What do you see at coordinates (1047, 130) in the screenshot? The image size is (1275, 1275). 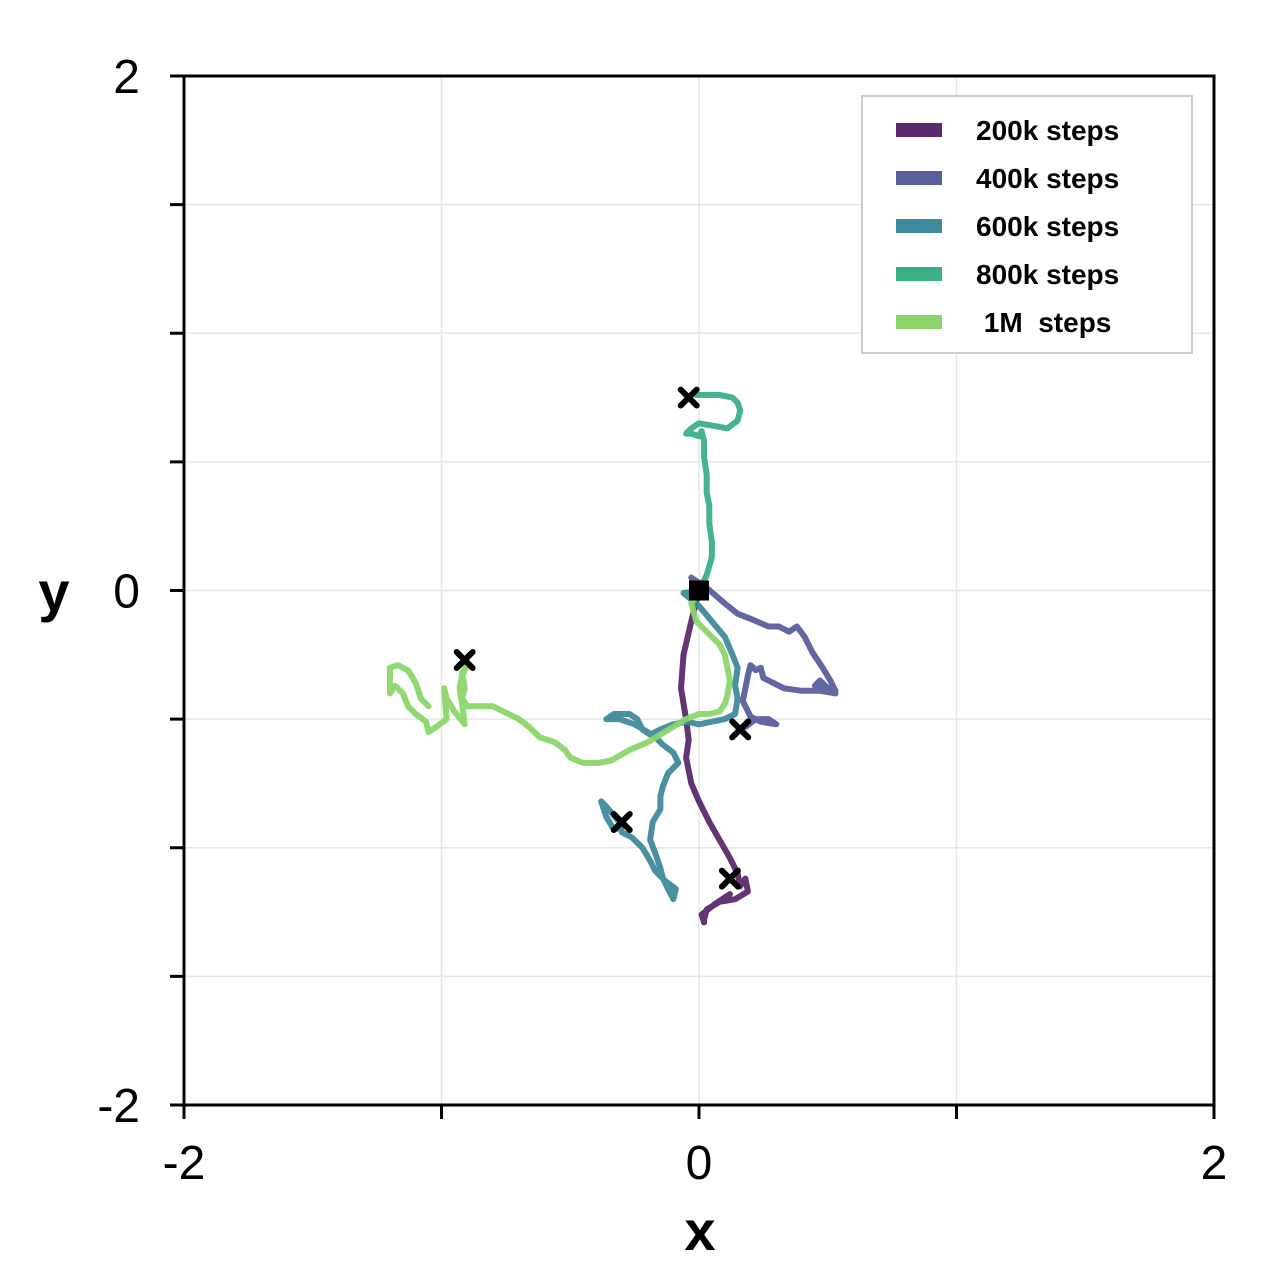 I see `legend-label: 200k steps` at bounding box center [1047, 130].